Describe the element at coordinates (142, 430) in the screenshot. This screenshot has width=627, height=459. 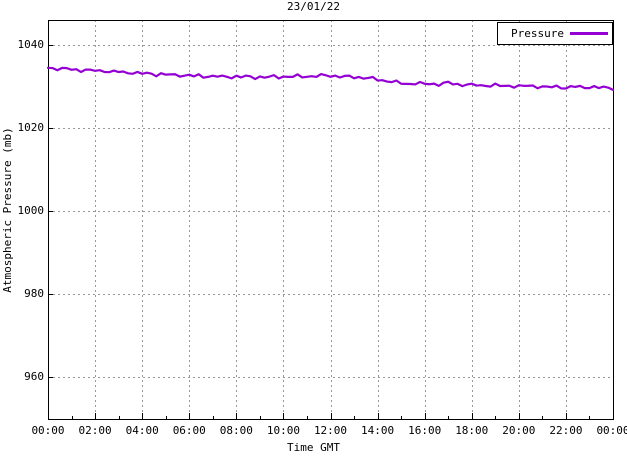
I see `x-tick-label: 04:00` at that location.